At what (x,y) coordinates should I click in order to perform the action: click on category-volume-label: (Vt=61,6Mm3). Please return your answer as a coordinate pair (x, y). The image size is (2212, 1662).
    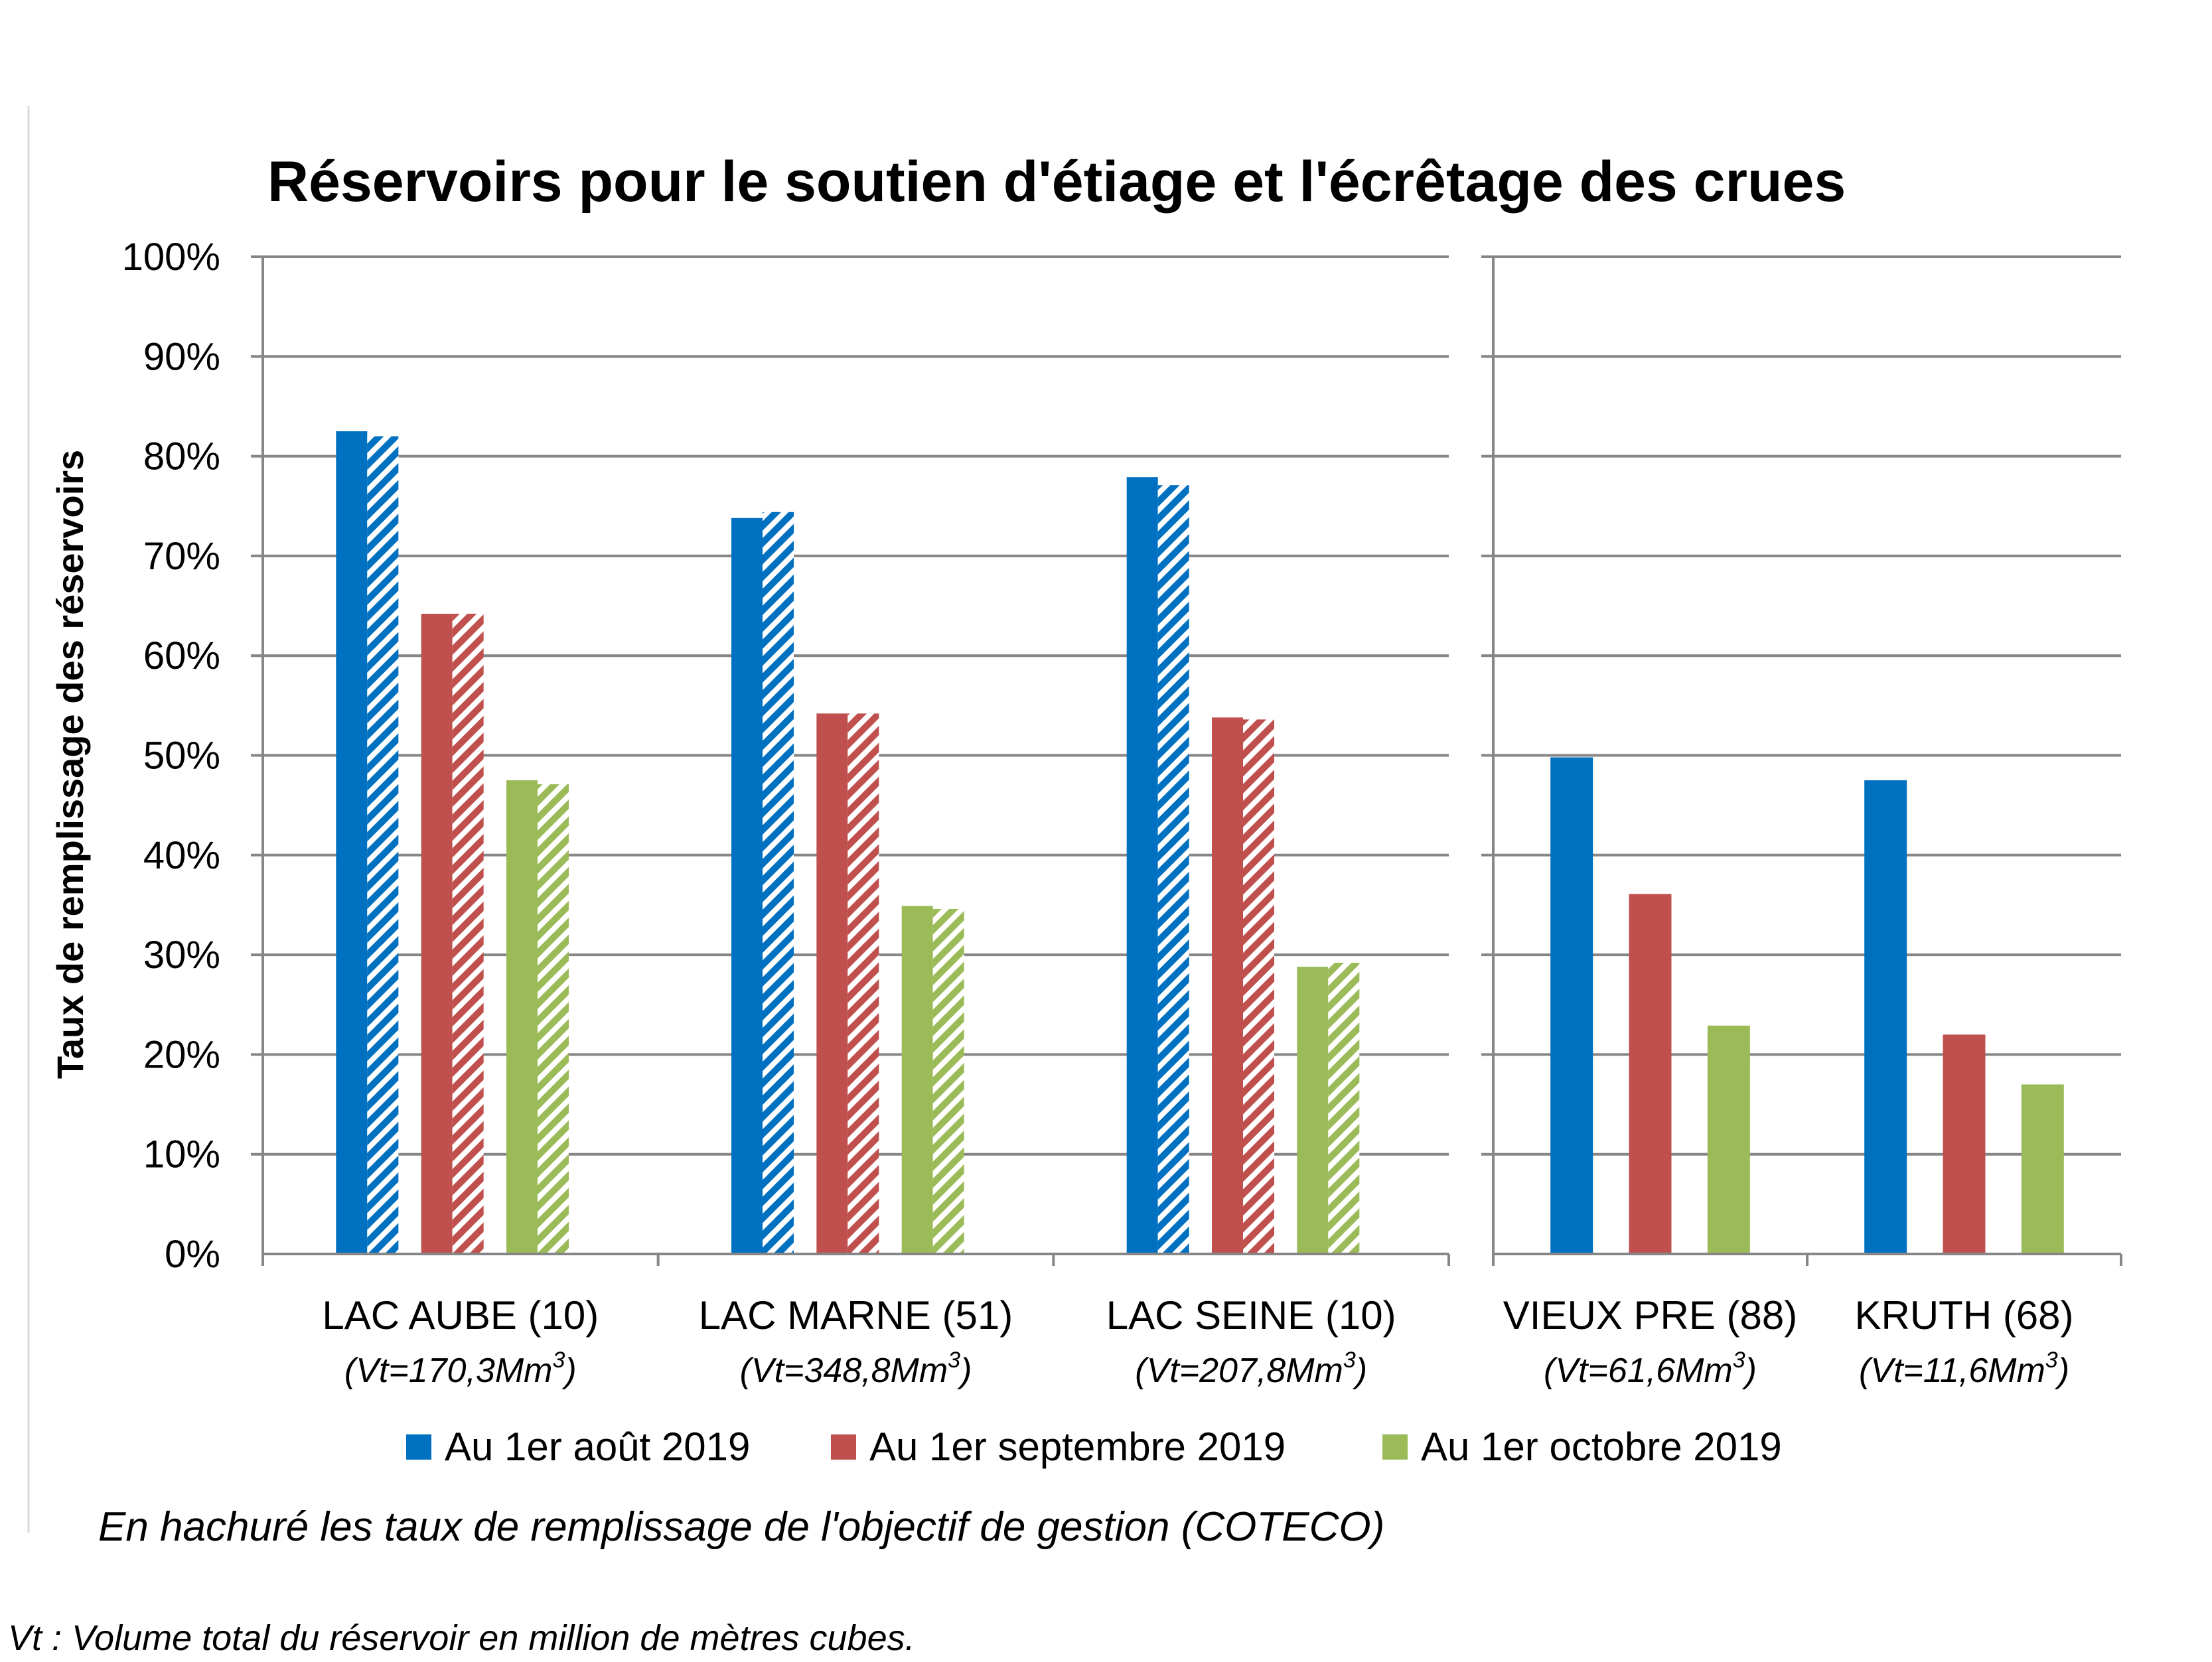
    Looking at the image, I should click on (1651, 1369).